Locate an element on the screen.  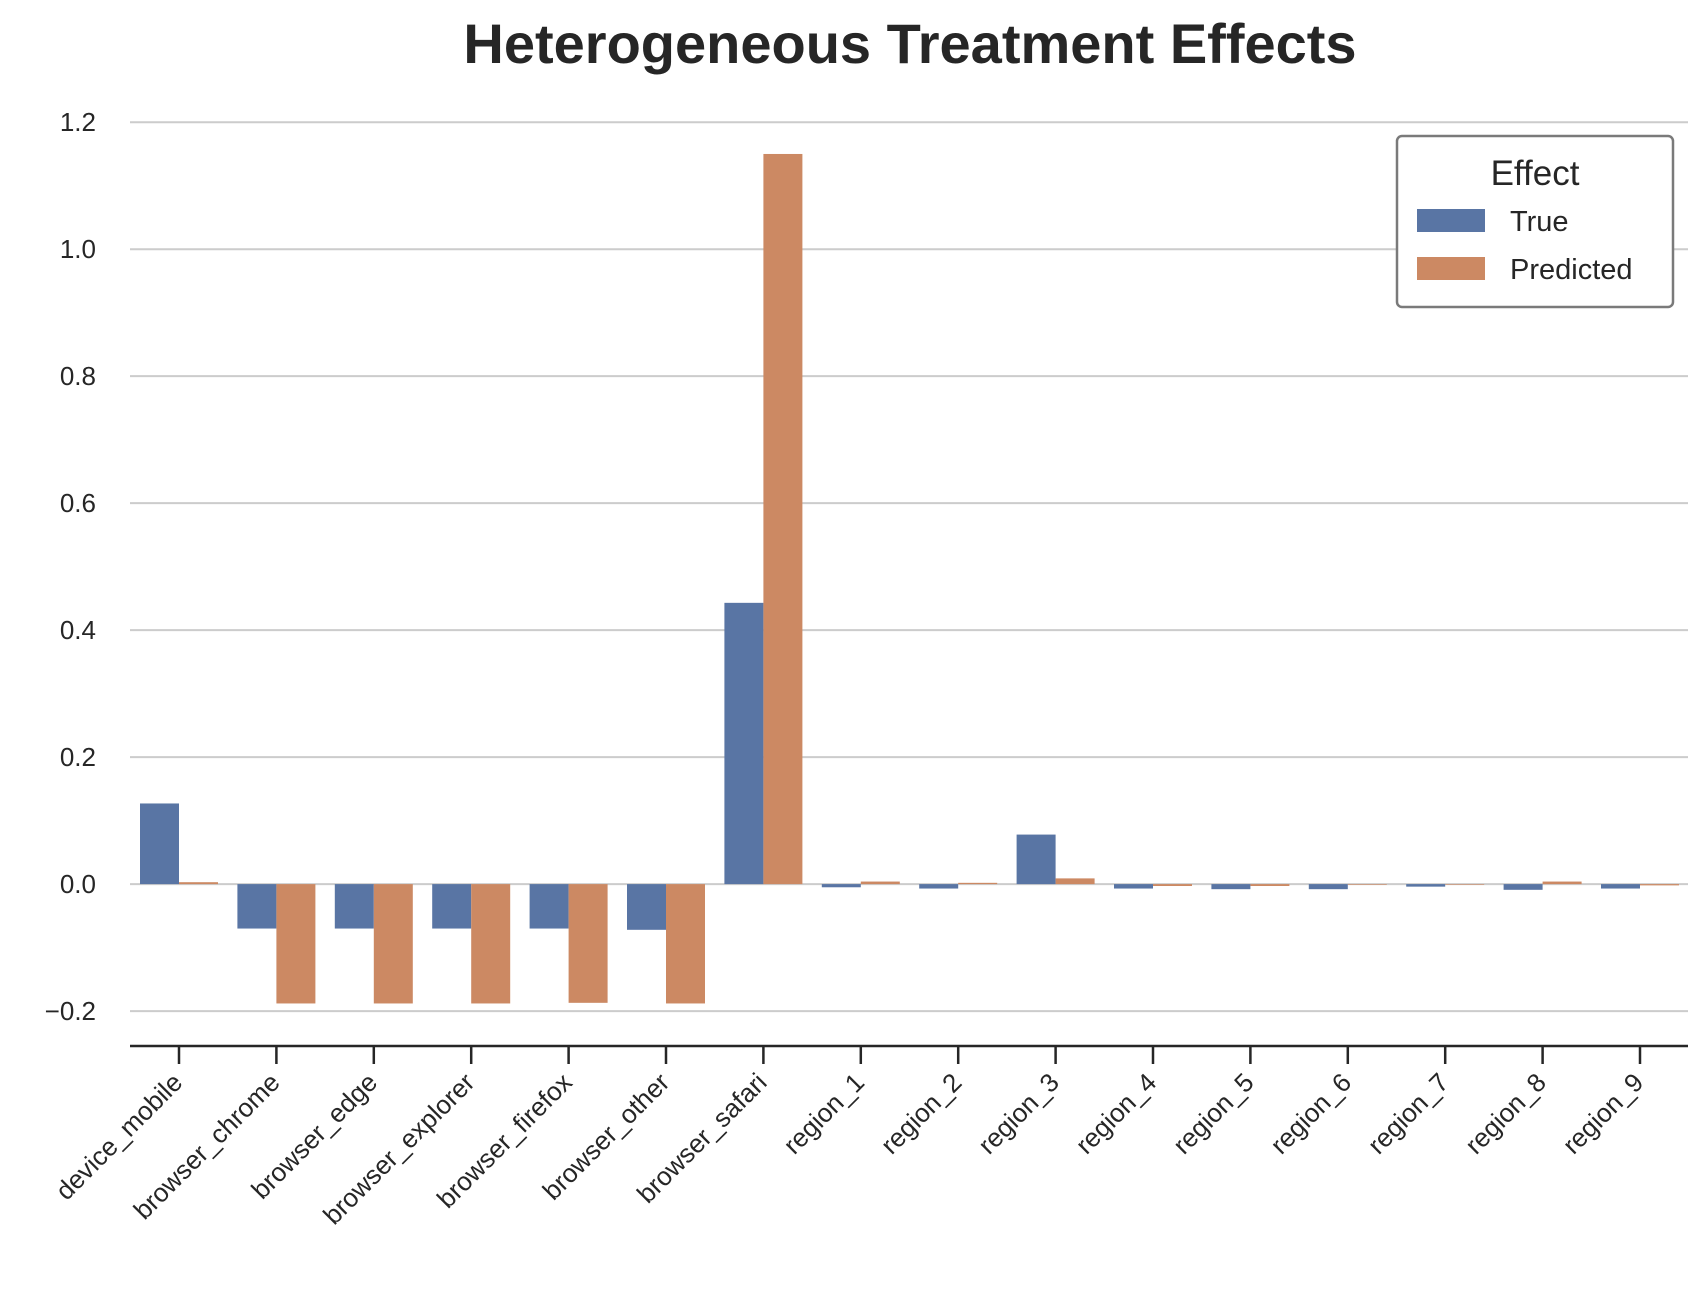
bar-true-browser_safari is located at coordinates (744, 743).